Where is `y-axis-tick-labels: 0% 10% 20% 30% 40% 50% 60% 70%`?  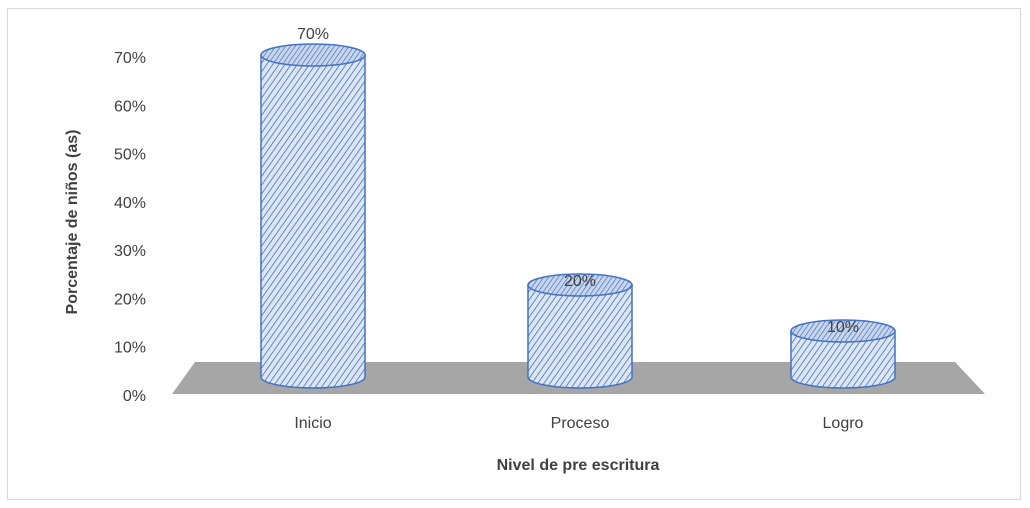 y-axis-tick-labels: 0% 10% 20% 30% 40% 50% 60% 70% is located at coordinates (130, 227).